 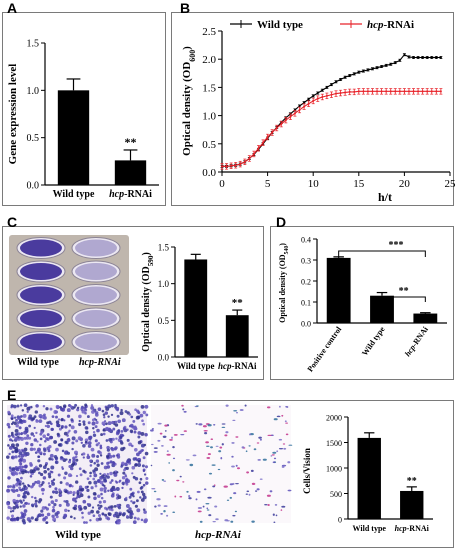 I want to click on y-axis-title: Optical density (OD590), so click(x=148, y=302).